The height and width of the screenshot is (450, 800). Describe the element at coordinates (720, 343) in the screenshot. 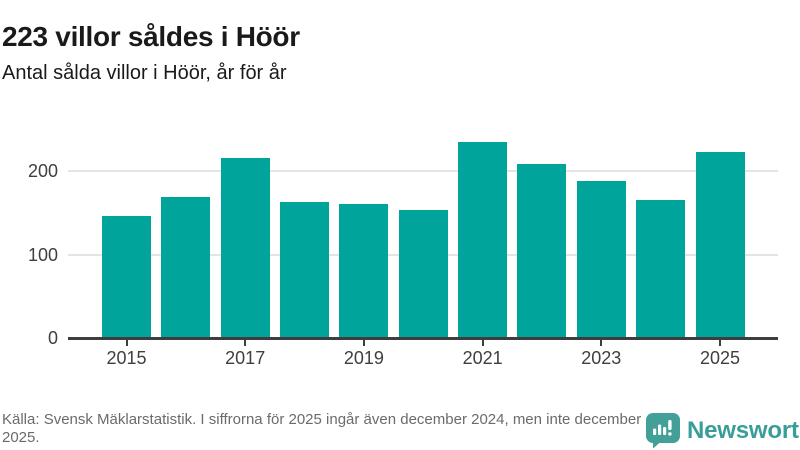

I see `x-tick-2025` at that location.